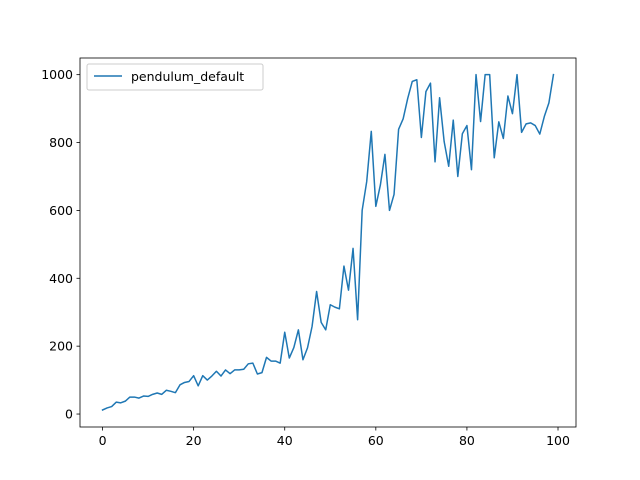 The height and width of the screenshot is (480, 640). Describe the element at coordinates (376, 440) in the screenshot. I see `x-tick-label: 60` at that location.